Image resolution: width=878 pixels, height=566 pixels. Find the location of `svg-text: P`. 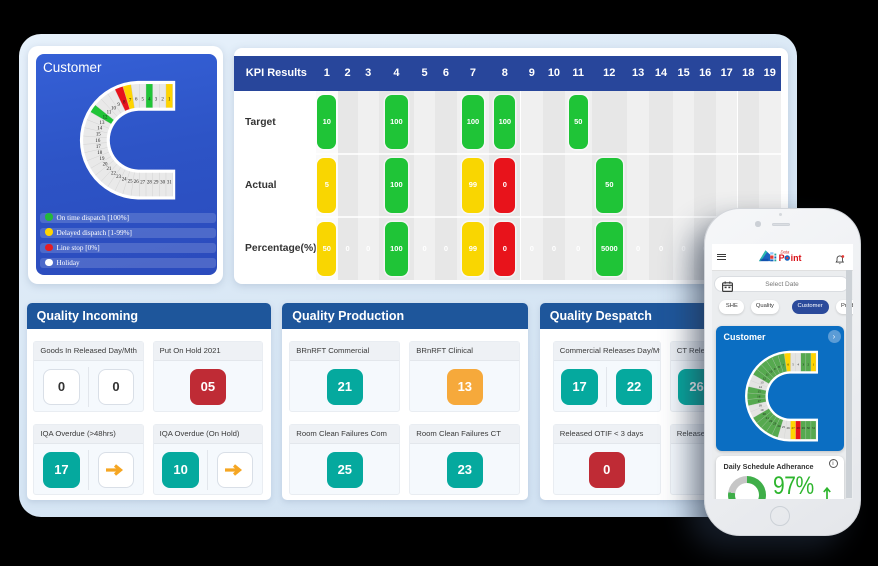

svg-text: P is located at coordinates (782, 258).